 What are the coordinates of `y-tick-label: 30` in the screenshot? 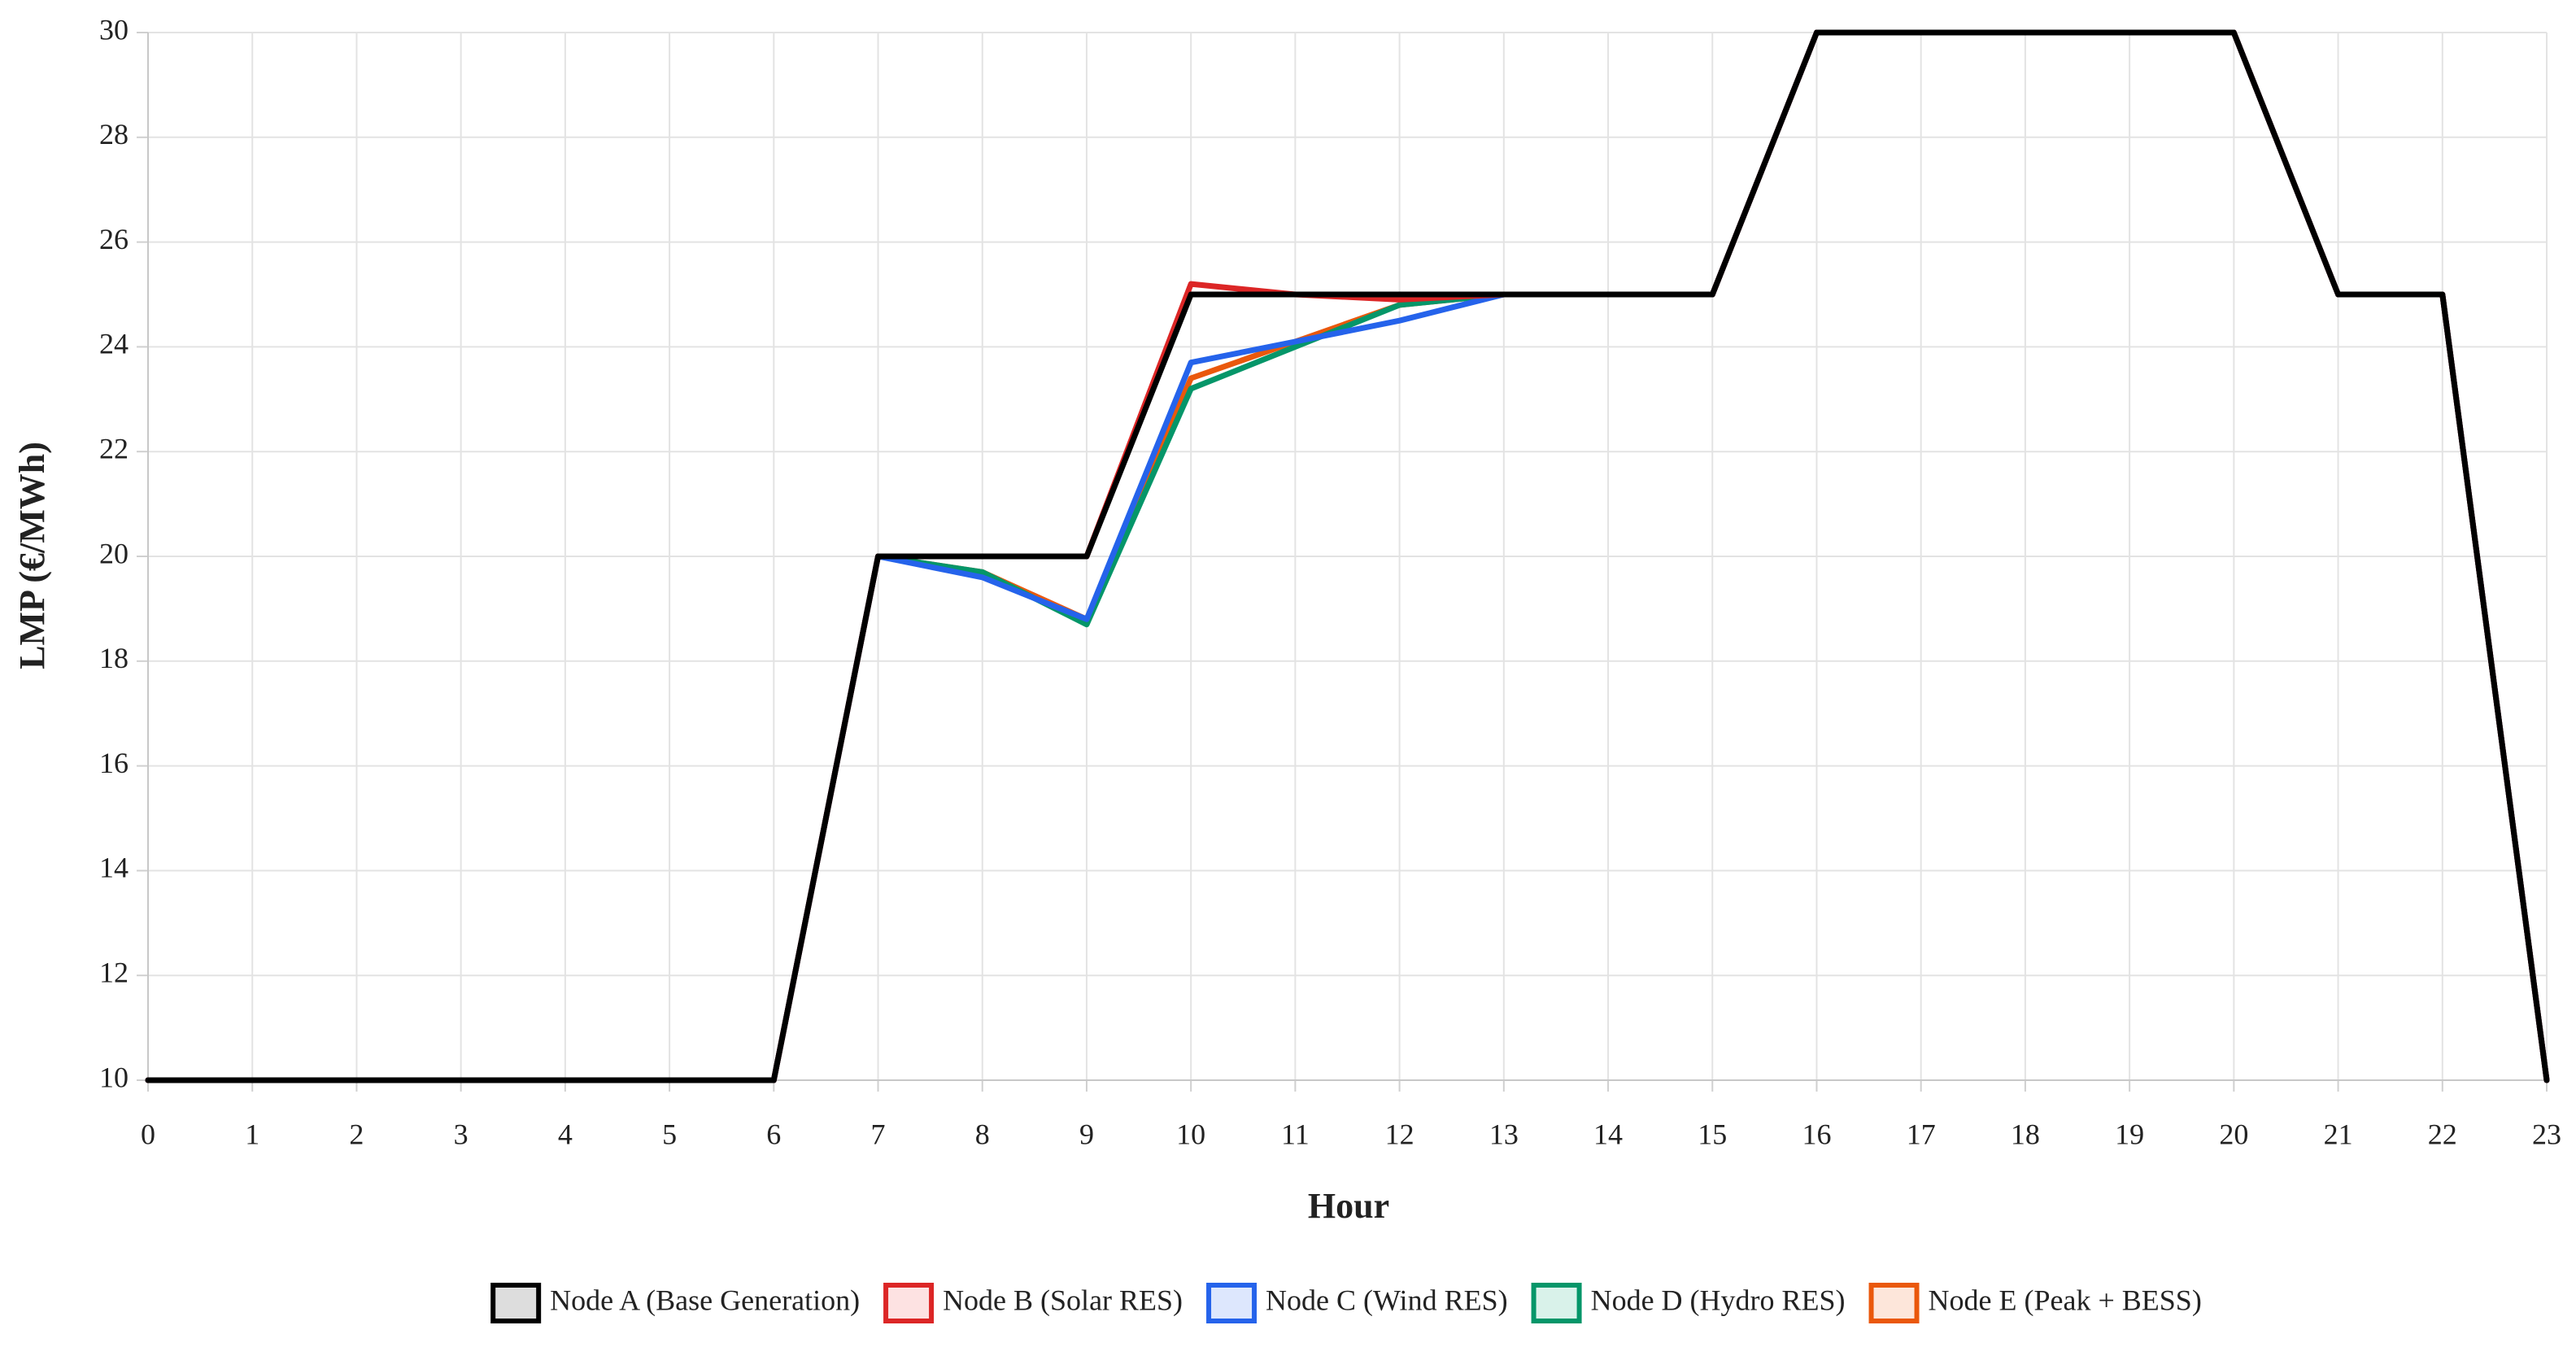 It's located at (114, 29).